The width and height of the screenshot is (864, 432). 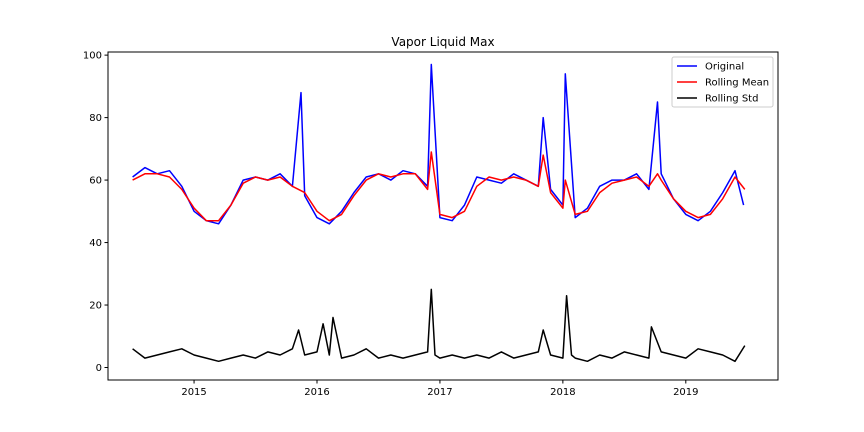 I want to click on legend-box, so click(x=722, y=82).